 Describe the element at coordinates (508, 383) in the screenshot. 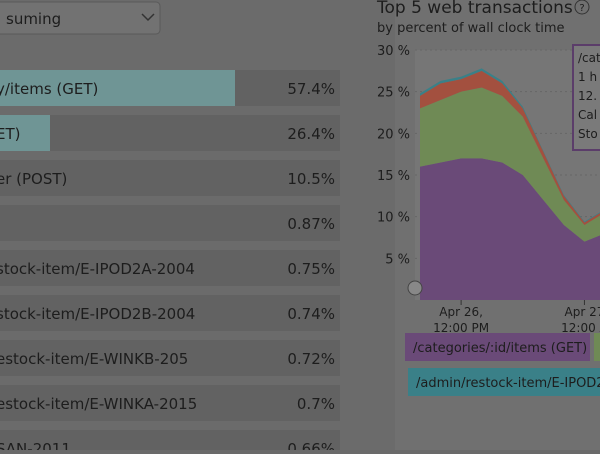

I see `legend-label: /admin/restock-item/E-IPOD2A-` at that location.